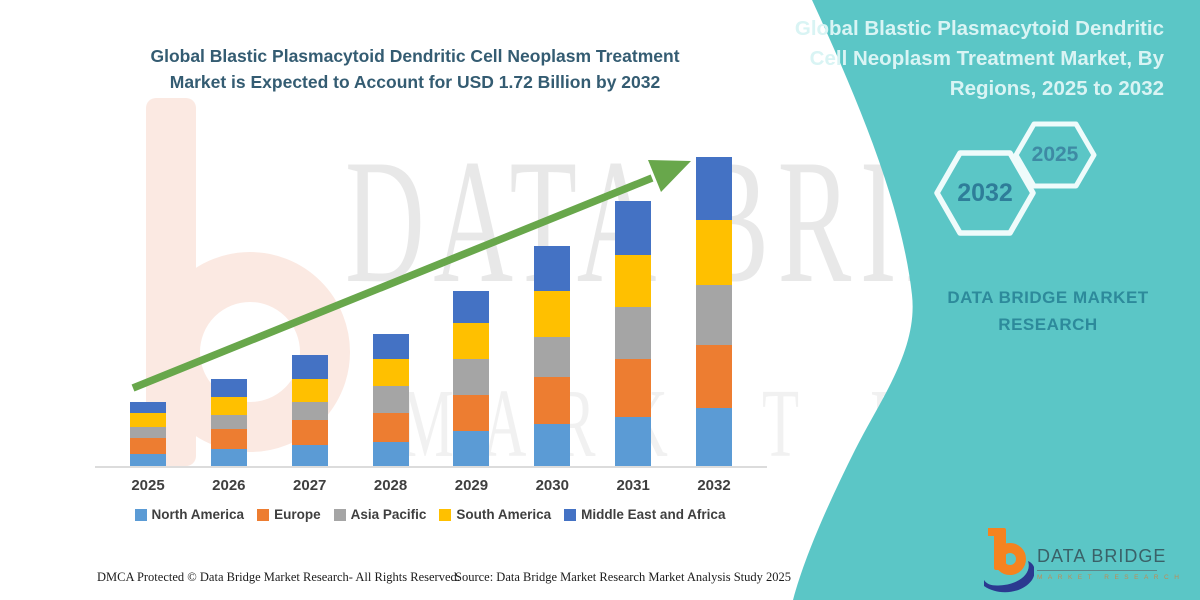  What do you see at coordinates (633, 388) in the screenshot?
I see `bar-segment-europe-2031` at bounding box center [633, 388].